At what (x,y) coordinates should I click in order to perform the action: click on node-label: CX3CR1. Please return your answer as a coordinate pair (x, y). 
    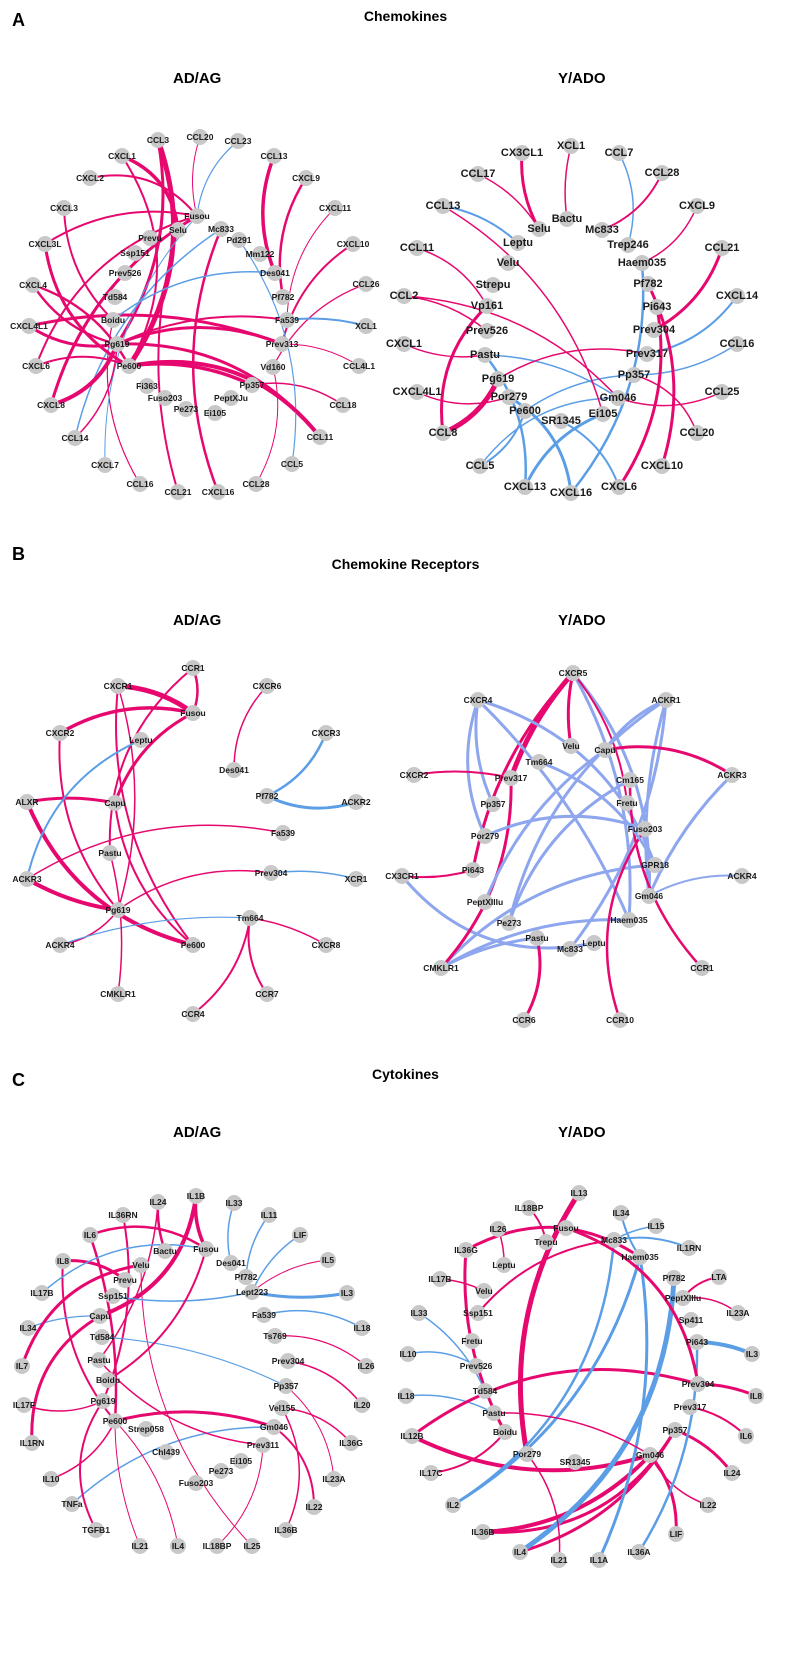
    Looking at the image, I should click on (402, 876).